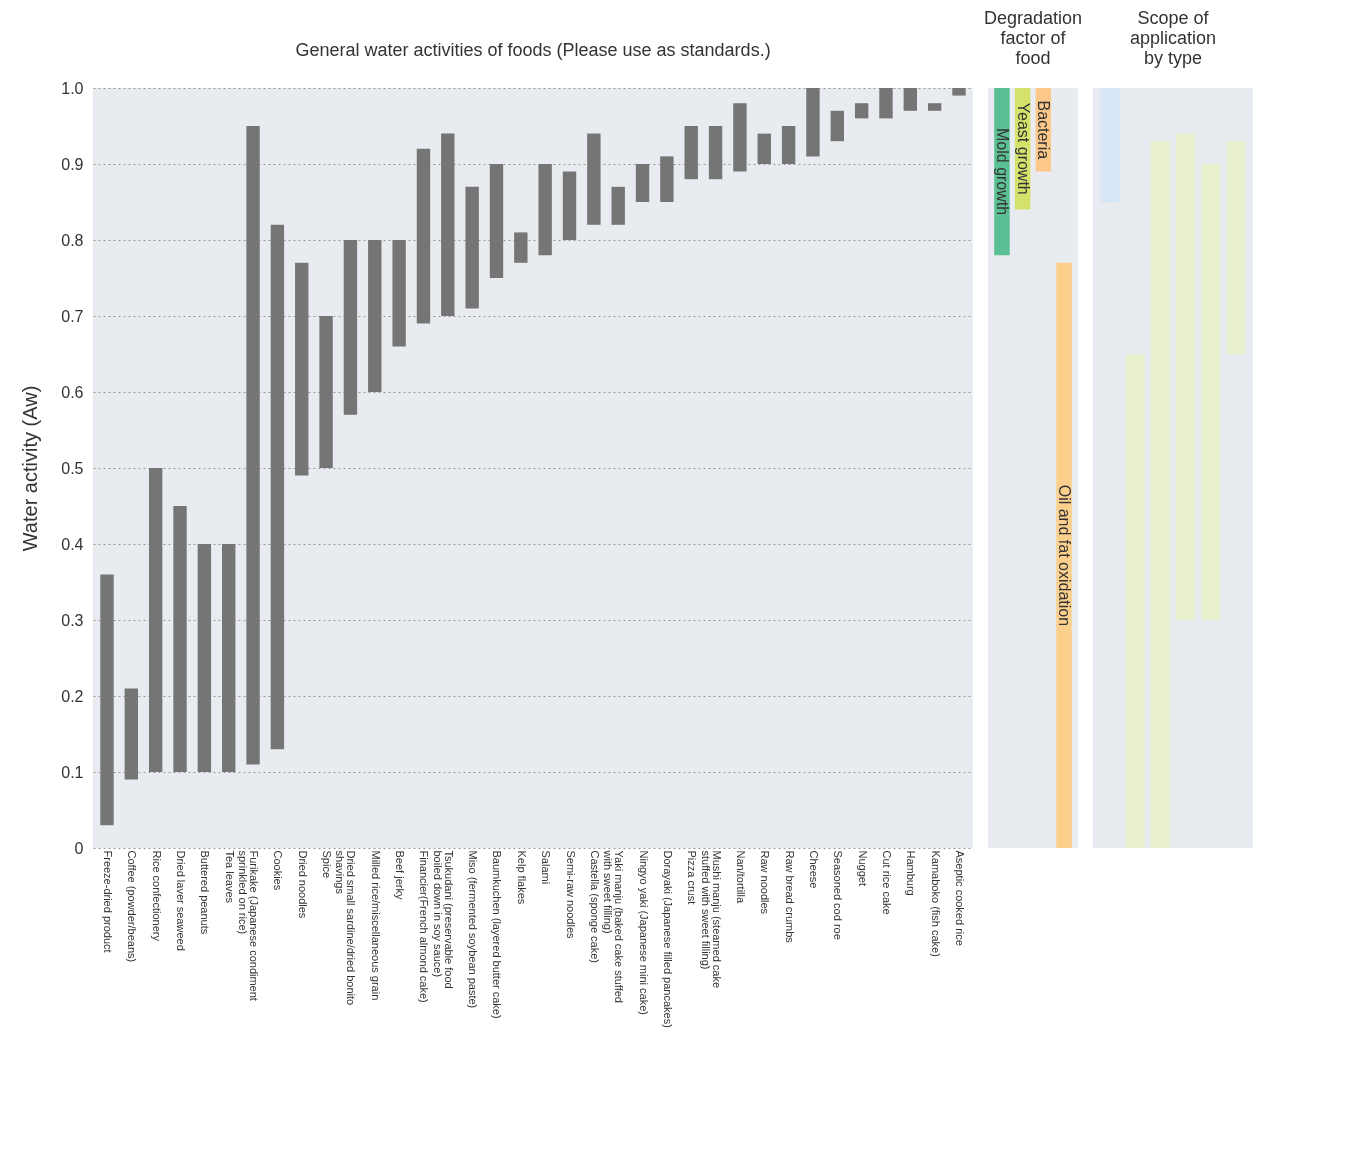 This screenshot has height=1157, width=1366. I want to click on y-tick-label: 0.5, so click(72, 468).